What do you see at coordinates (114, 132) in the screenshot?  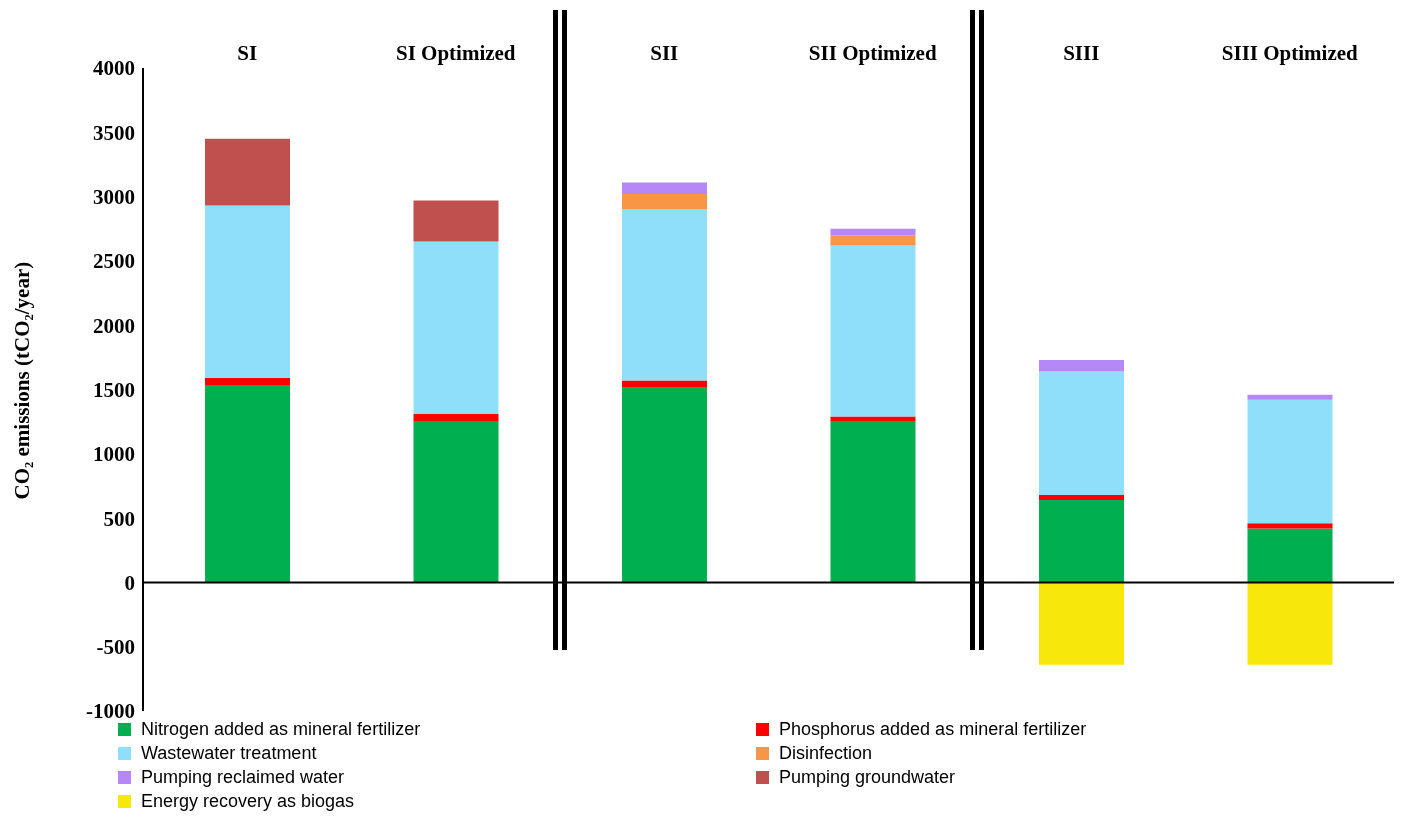 I see `y-tick-label: 3500` at bounding box center [114, 132].